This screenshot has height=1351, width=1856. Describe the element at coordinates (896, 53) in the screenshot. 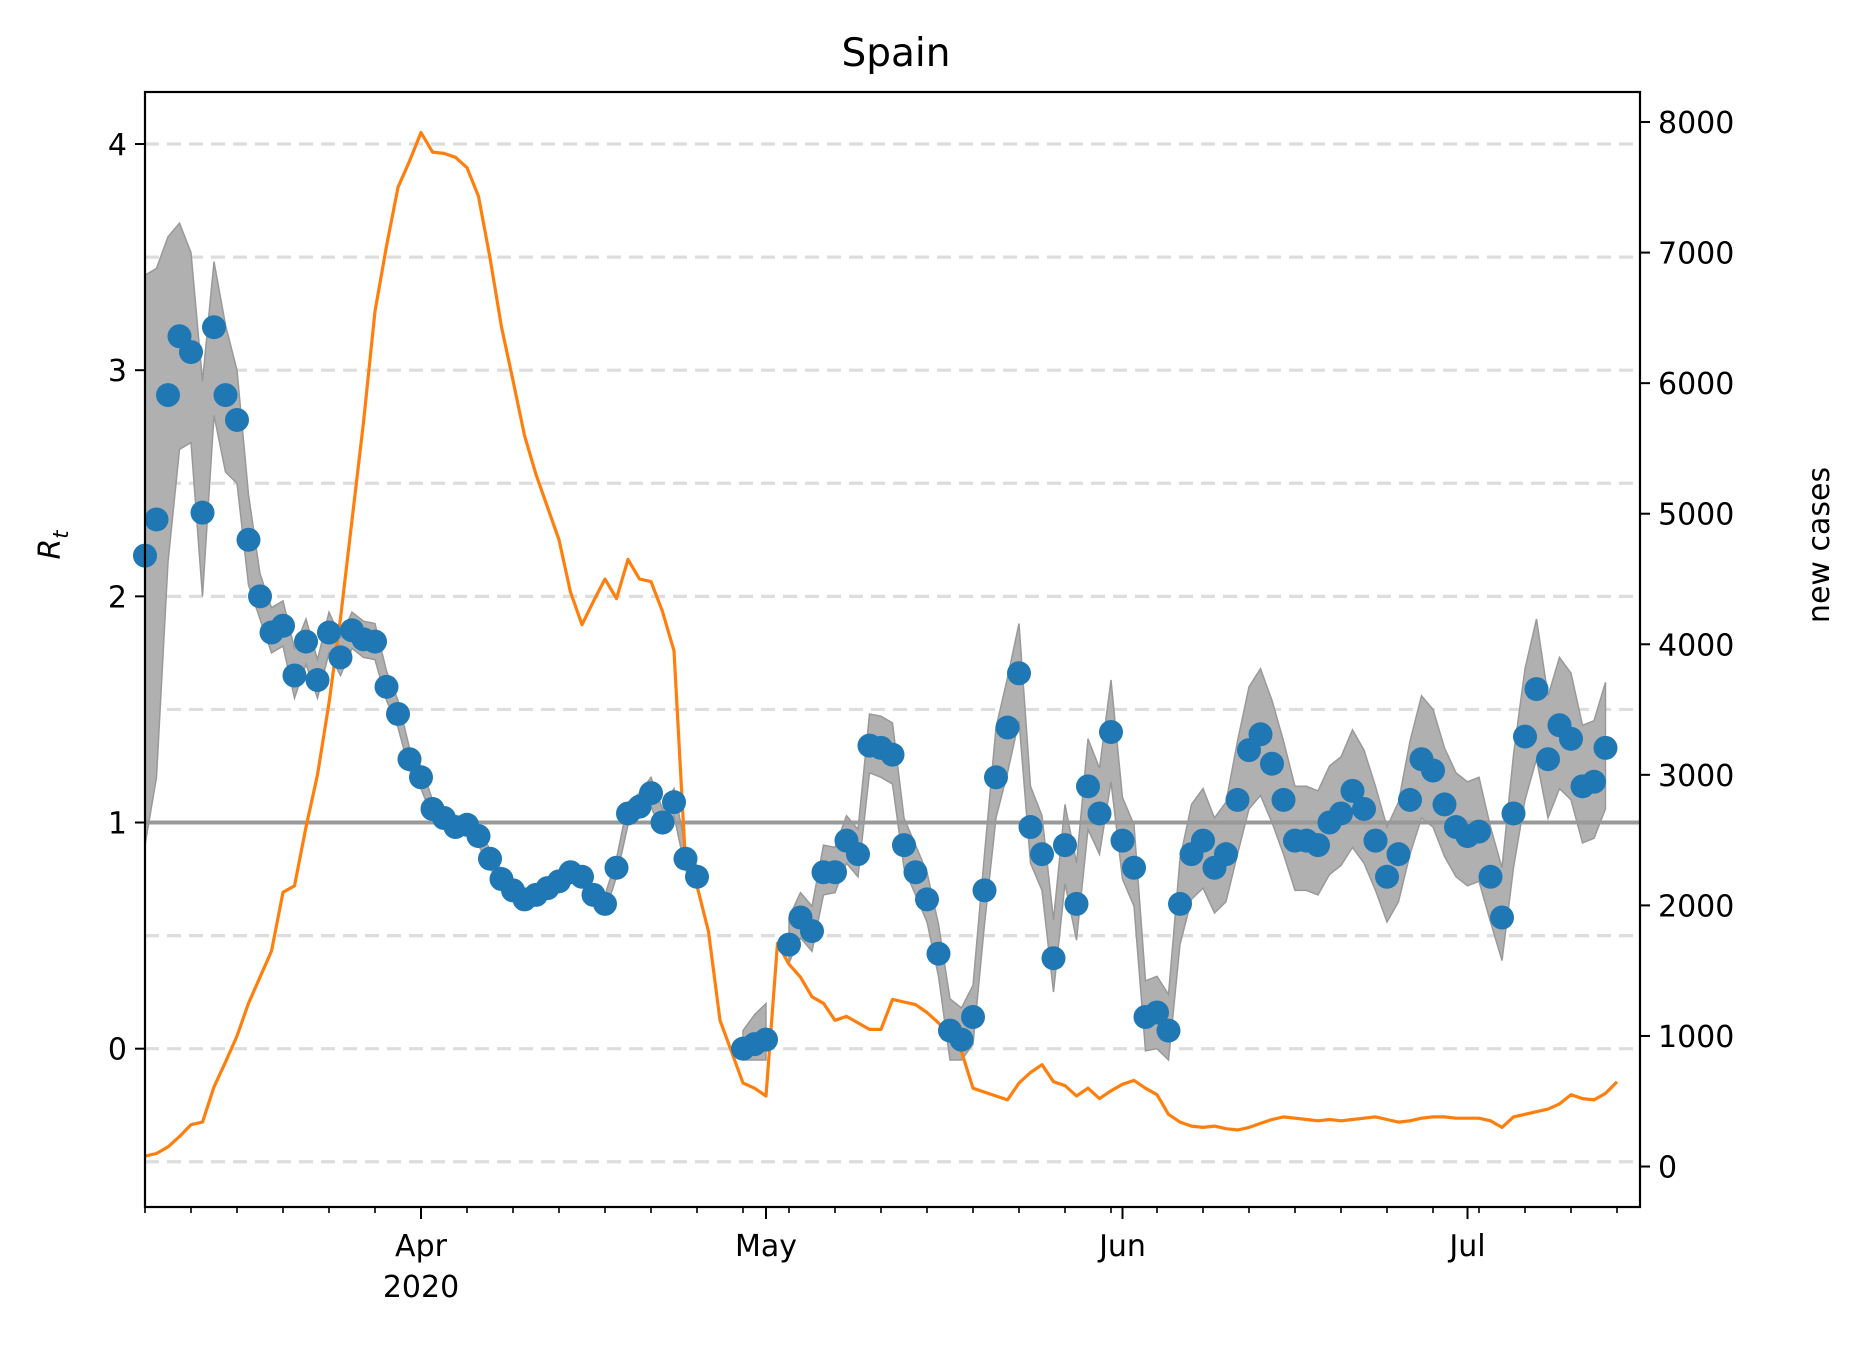

I see `chart-title: Spain` at that location.